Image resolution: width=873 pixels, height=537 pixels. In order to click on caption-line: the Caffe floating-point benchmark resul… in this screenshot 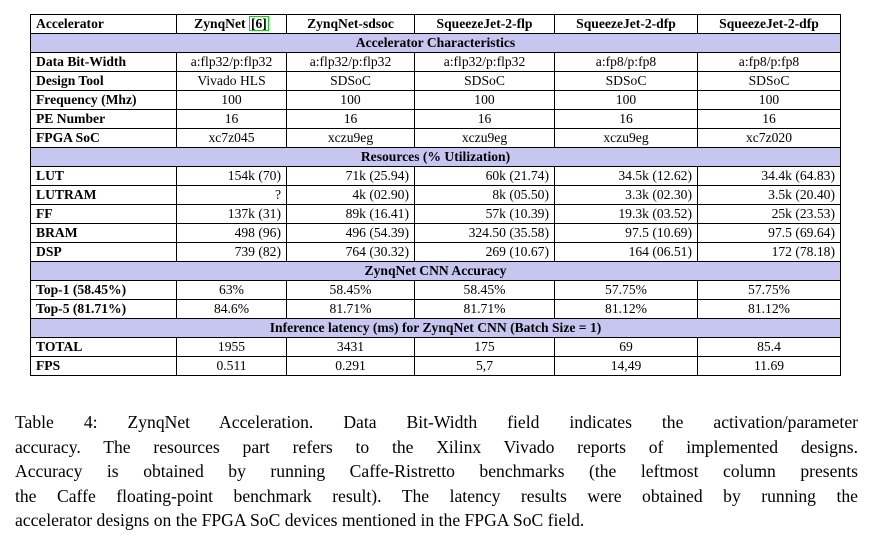, I will do `click(436, 495)`.